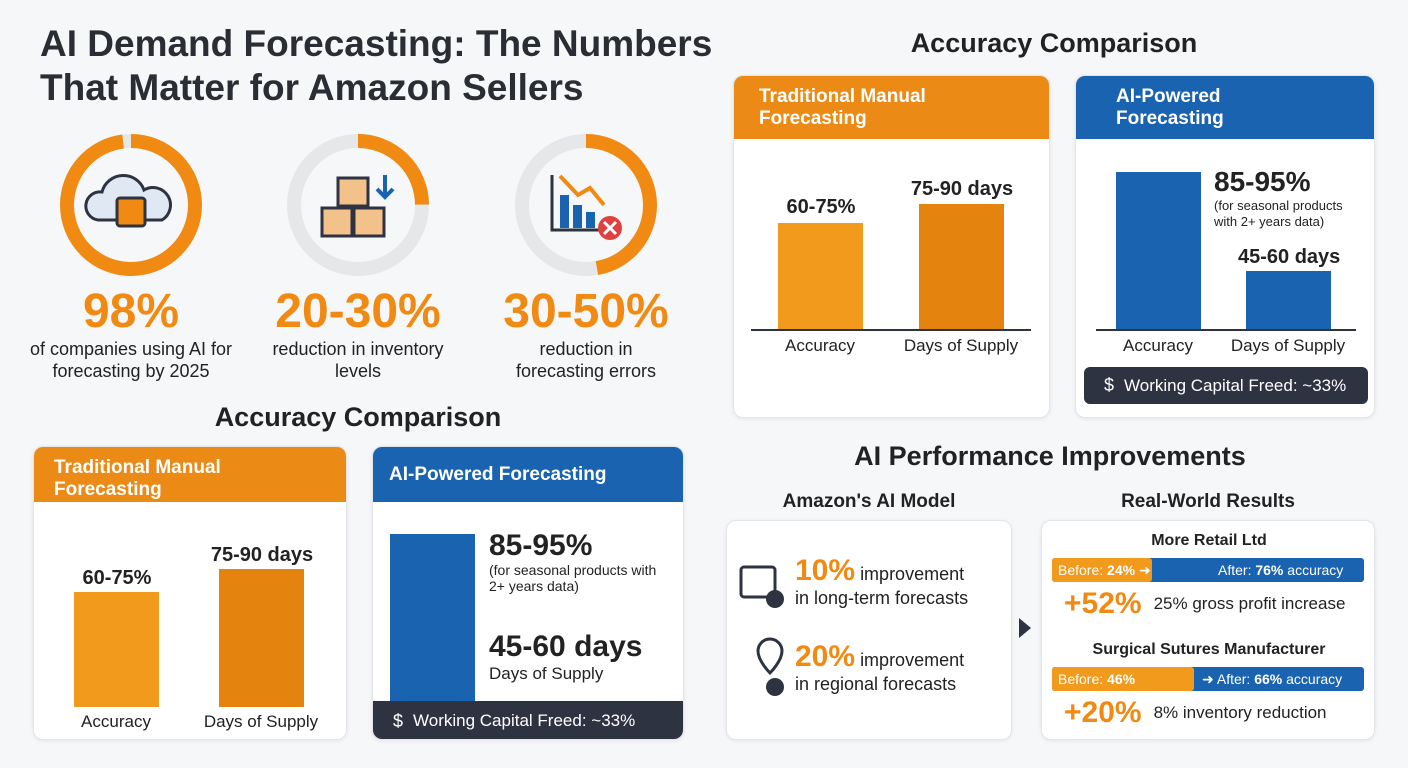 The width and height of the screenshot is (1408, 768). I want to click on after-value: 66%, so click(1268, 679).